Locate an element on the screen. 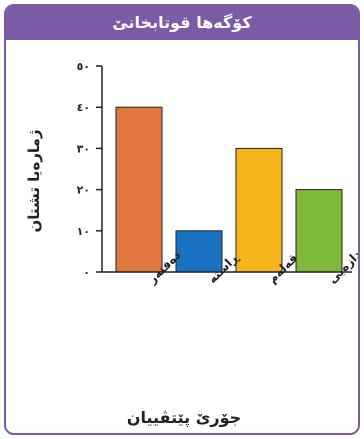 The height and width of the screenshot is (439, 364). y-tick-label: ٥٠ is located at coordinates (83, 66).